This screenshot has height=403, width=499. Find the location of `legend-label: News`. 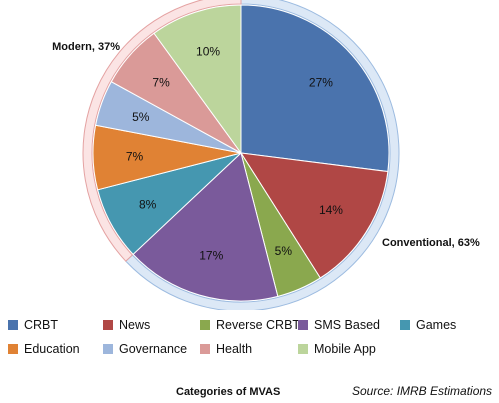

legend-label: News is located at coordinates (135, 325).